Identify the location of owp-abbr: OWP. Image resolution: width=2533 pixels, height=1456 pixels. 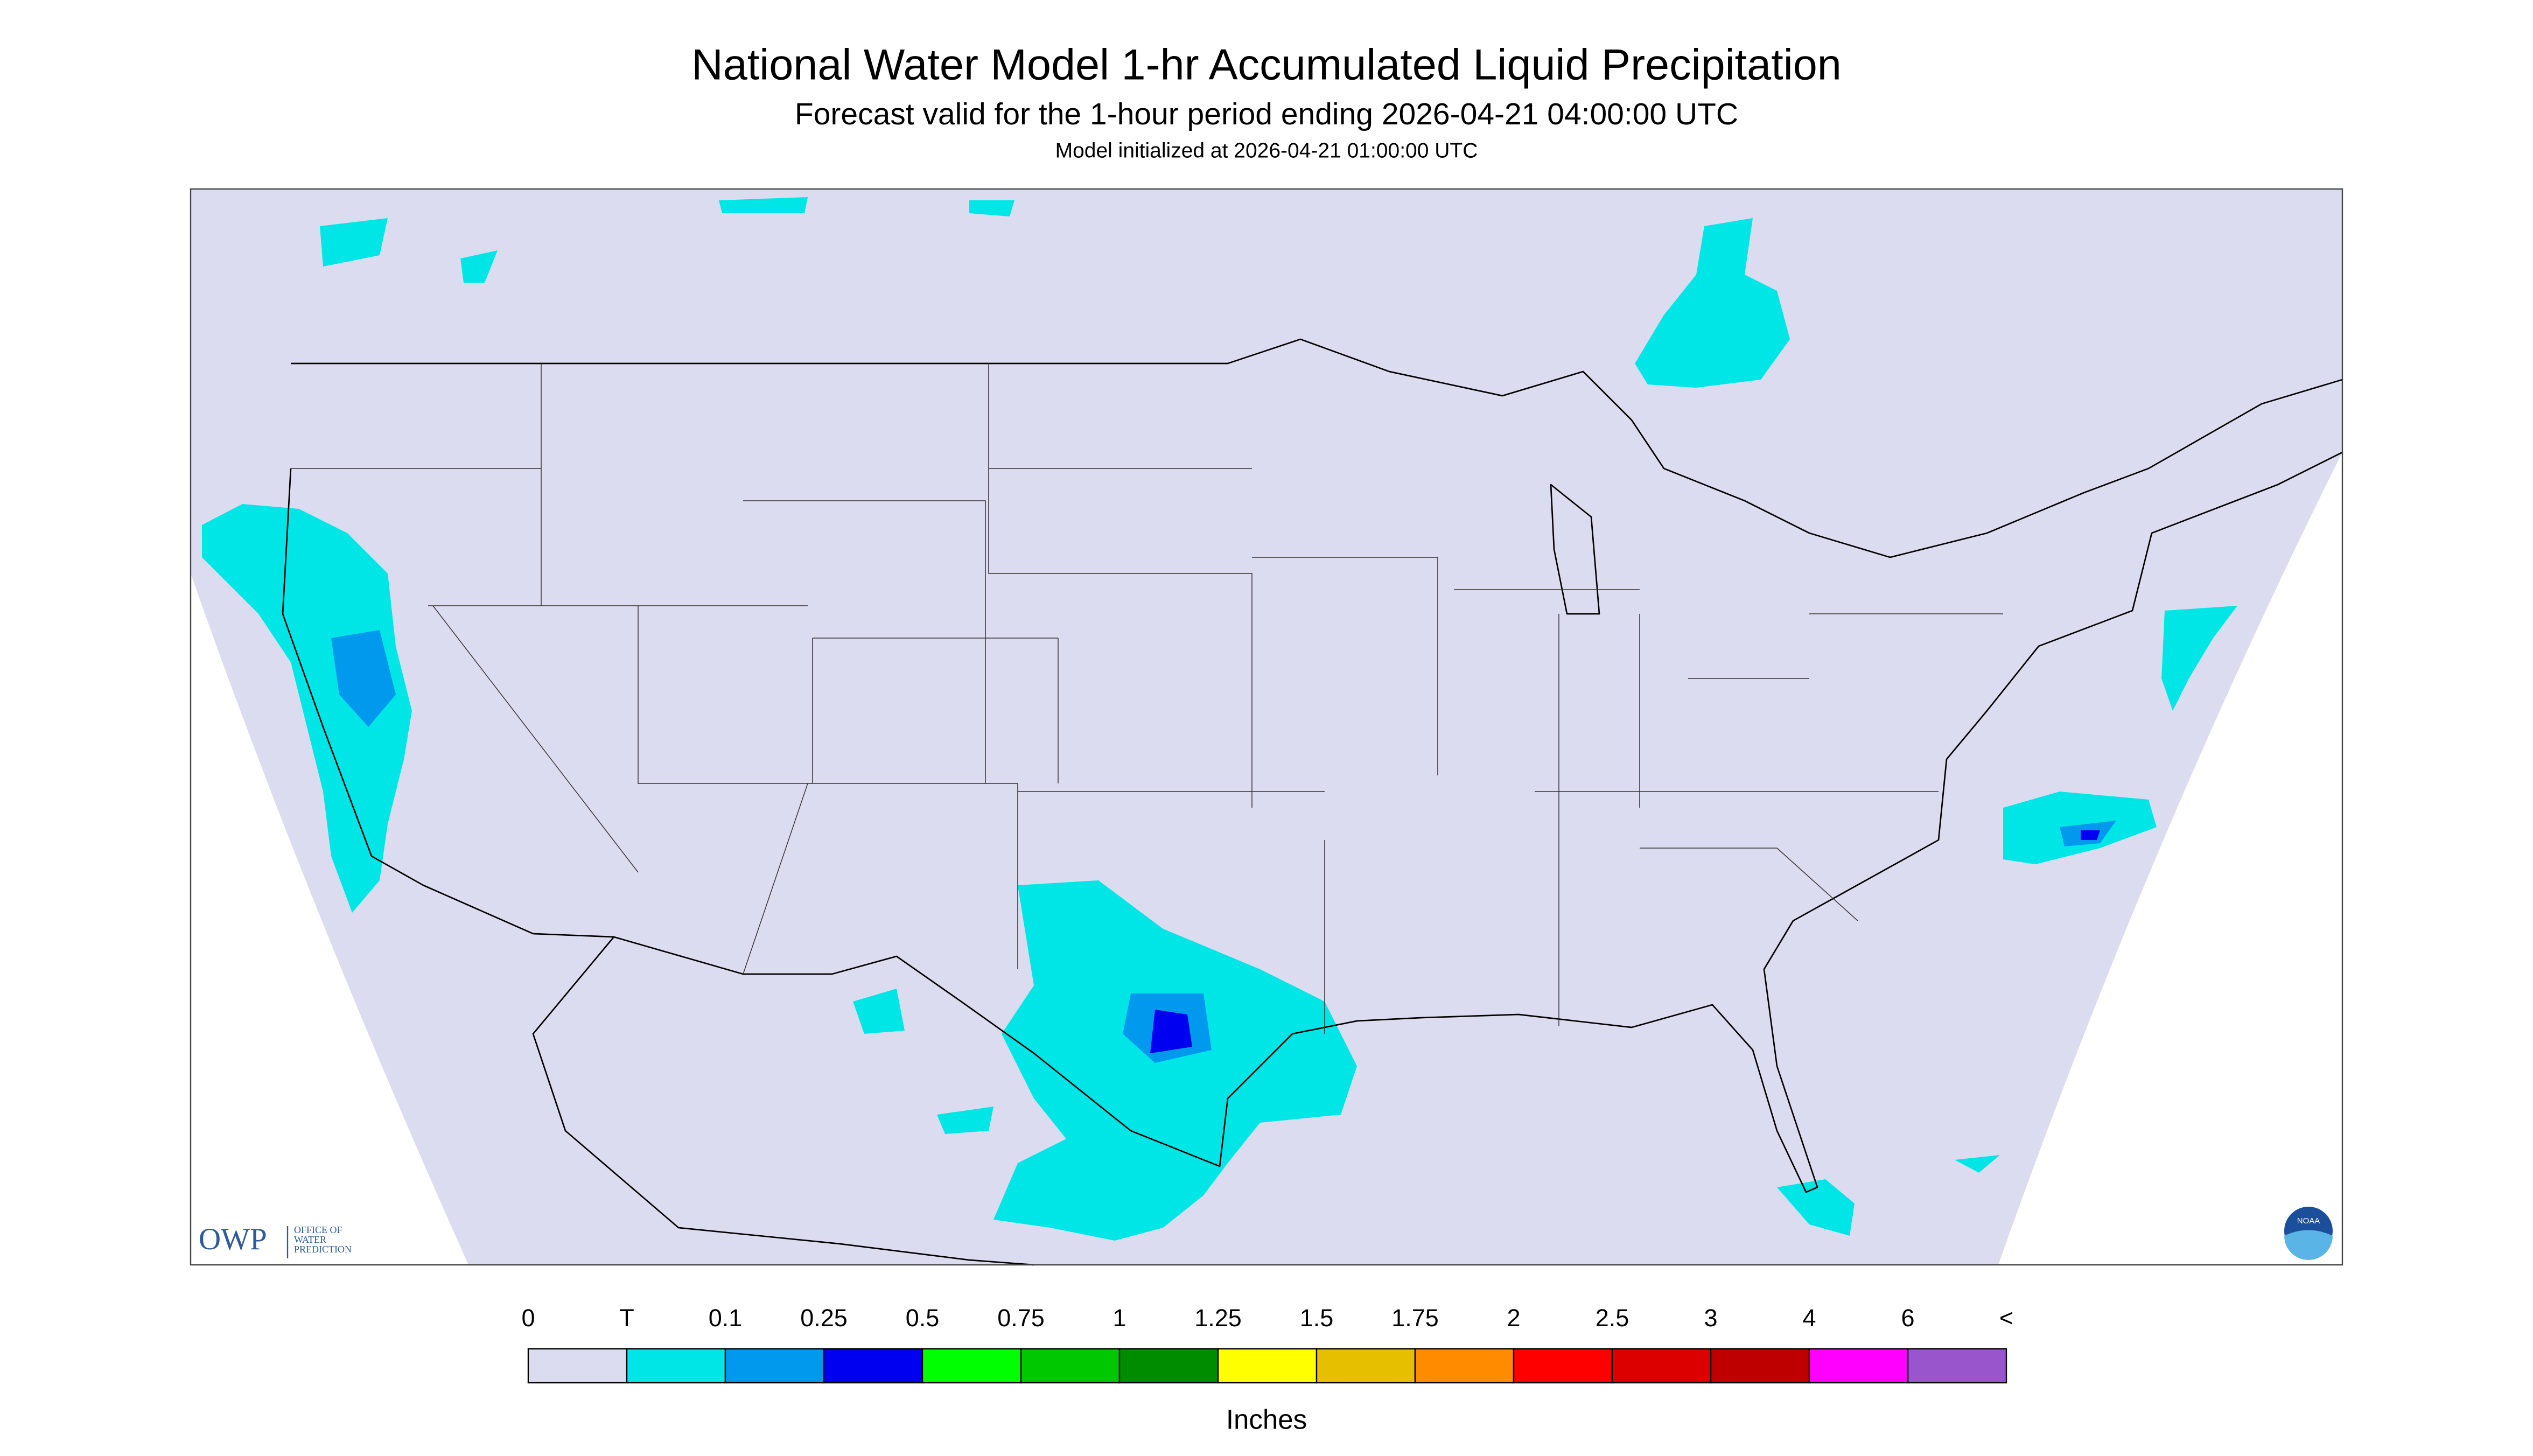
(233, 1239).